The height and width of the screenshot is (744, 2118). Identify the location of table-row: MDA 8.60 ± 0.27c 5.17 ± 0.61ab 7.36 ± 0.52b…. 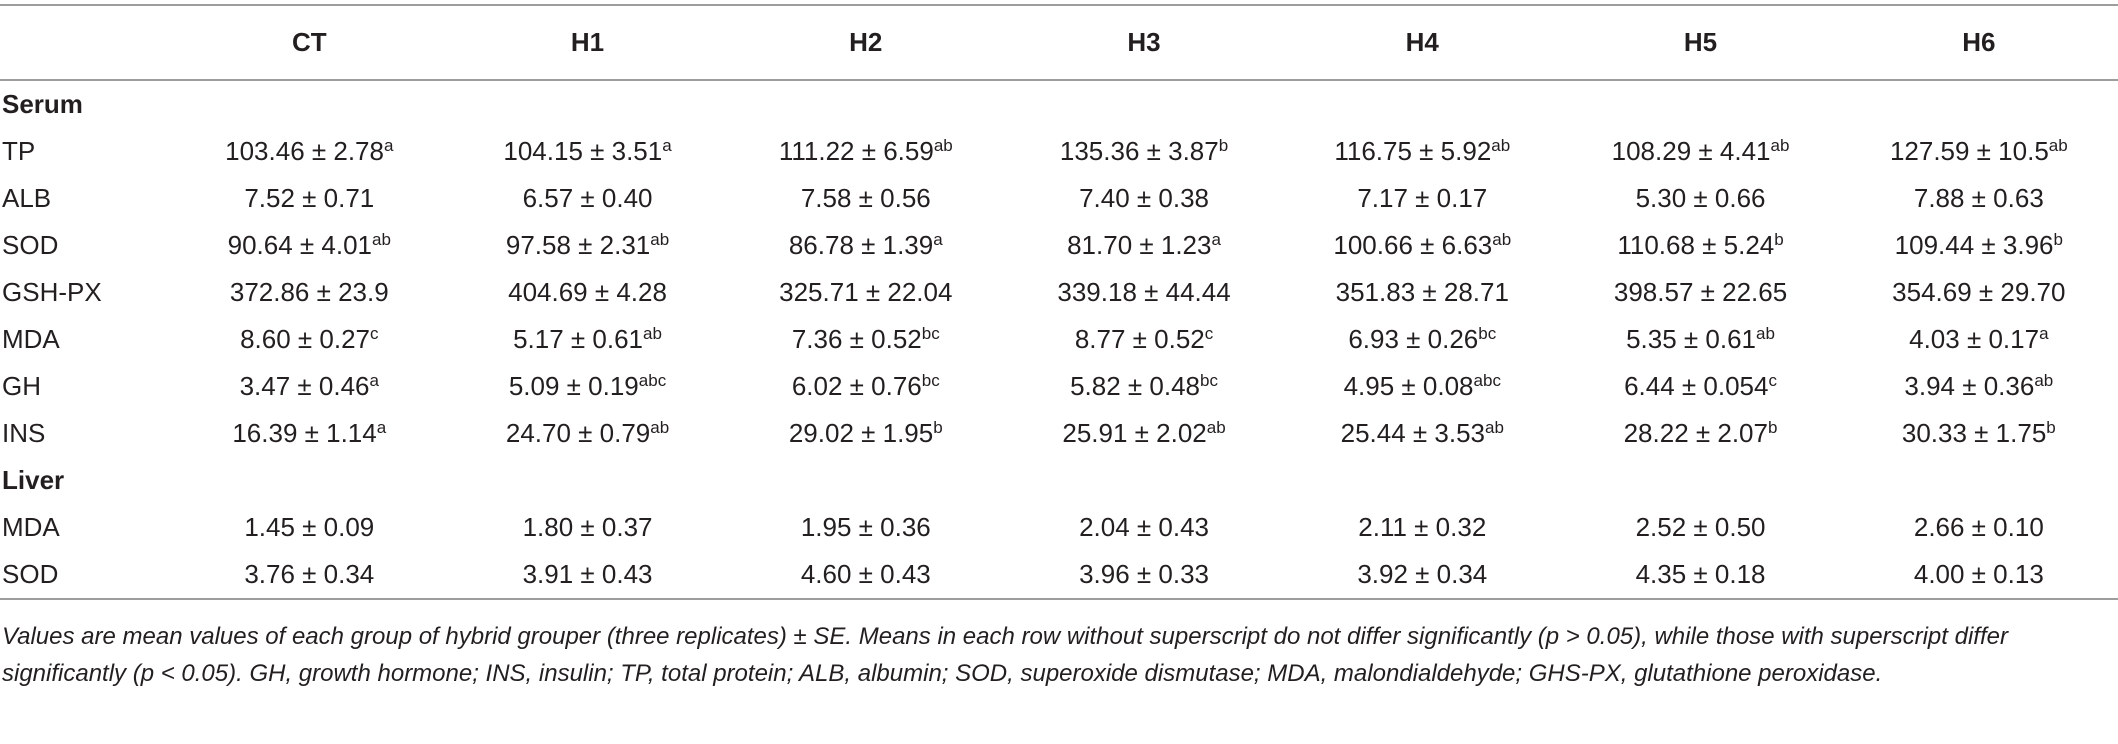
(1059, 339).